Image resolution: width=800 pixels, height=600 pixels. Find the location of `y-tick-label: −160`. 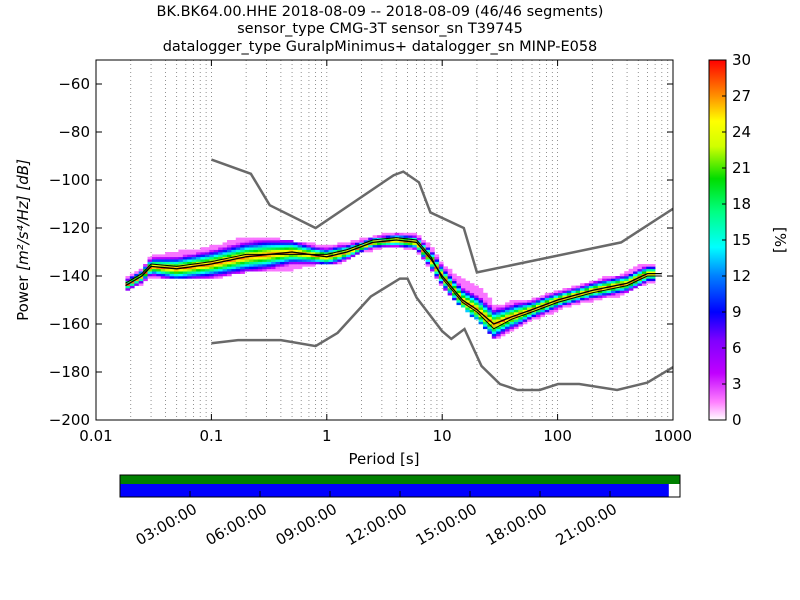

y-tick-label: −160 is located at coordinates (69, 324).